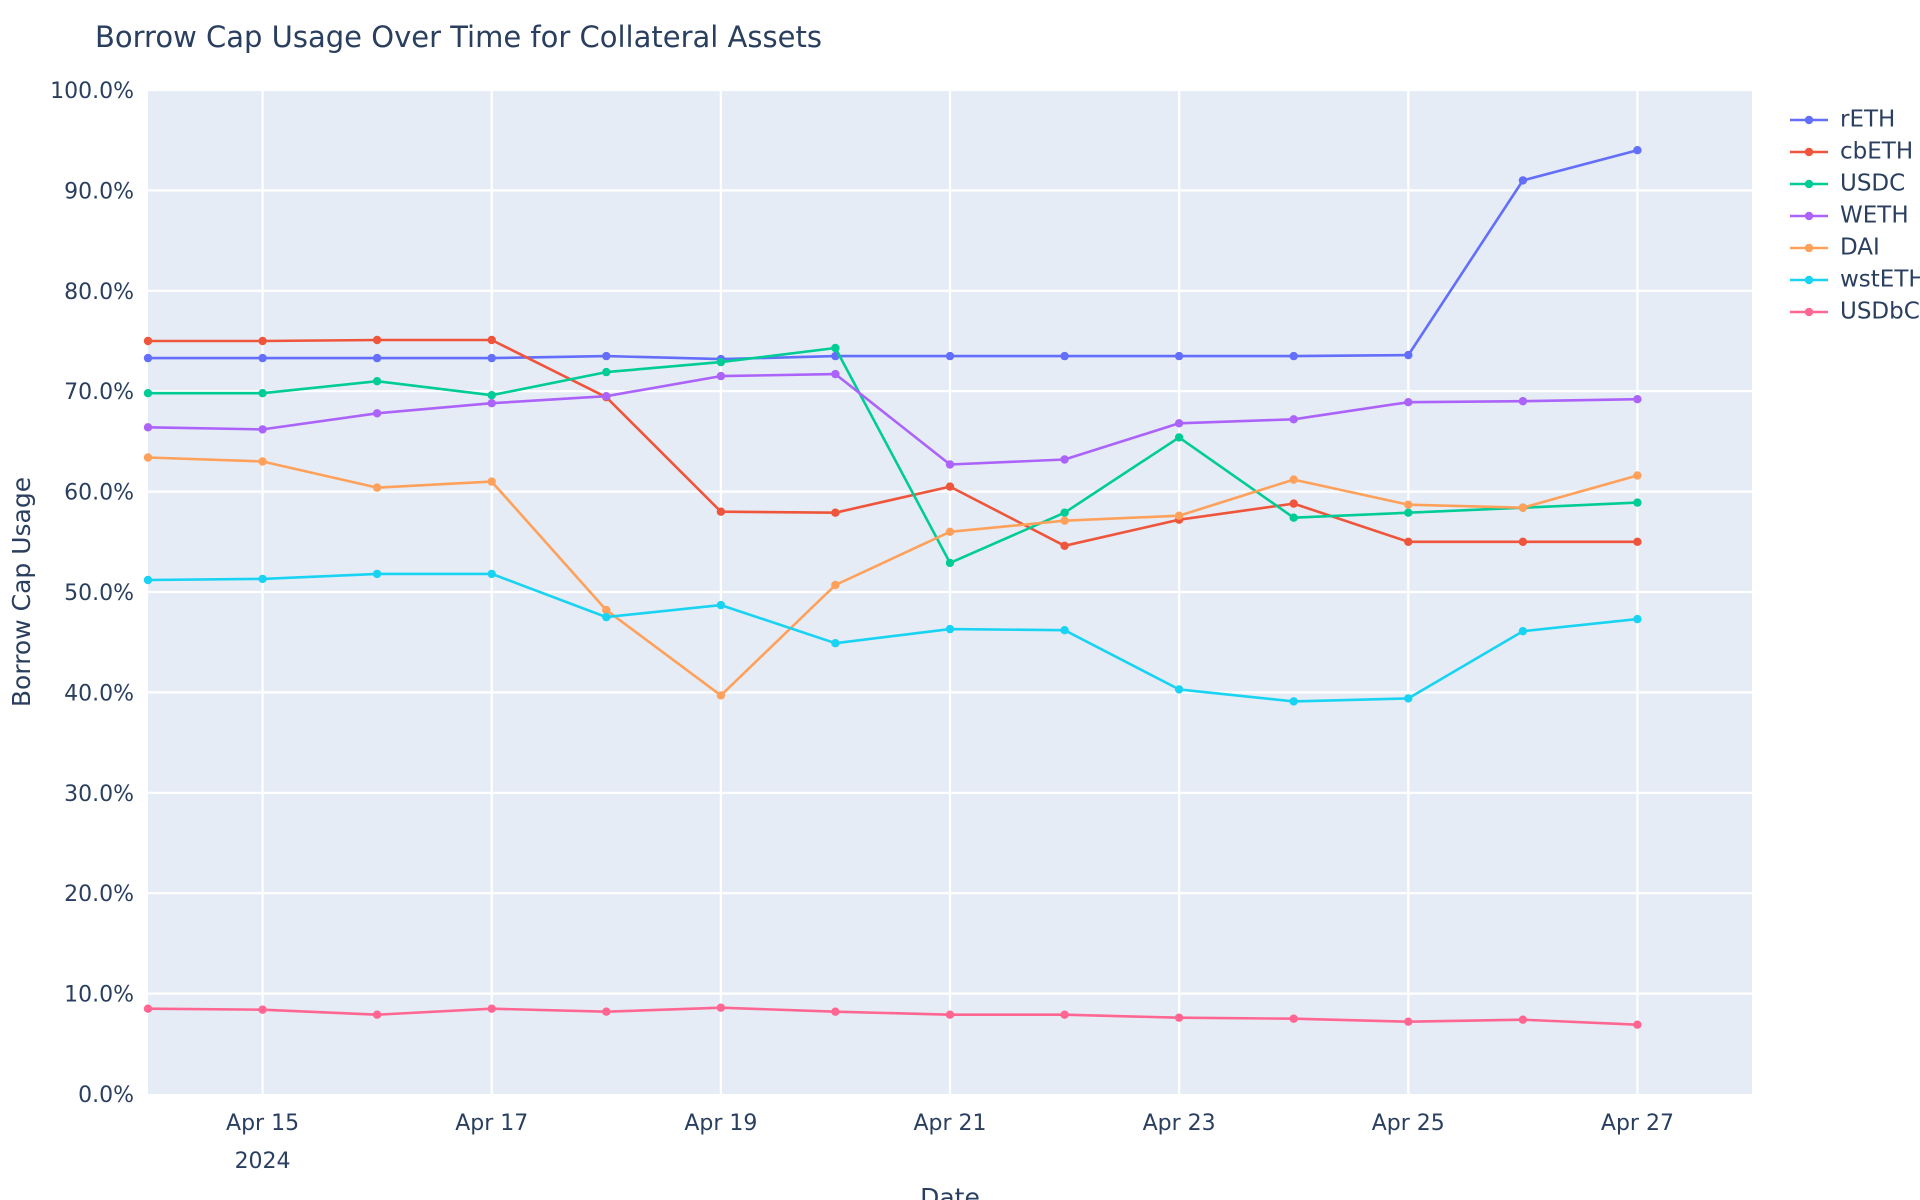  Describe the element at coordinates (99, 593) in the screenshot. I see `y-tick-label: 50.0%` at that location.